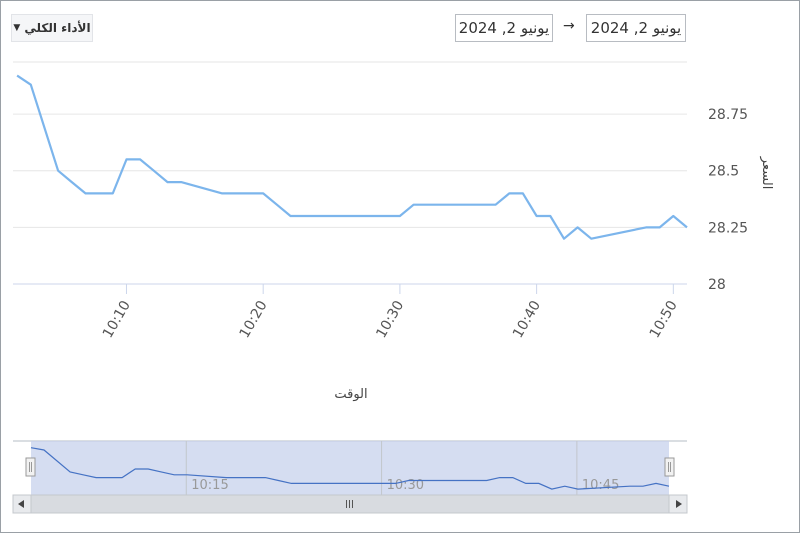 Image resolution: width=800 pixels, height=533 pixels. I want to click on navigator-tick-label: 10:30, so click(405, 485).